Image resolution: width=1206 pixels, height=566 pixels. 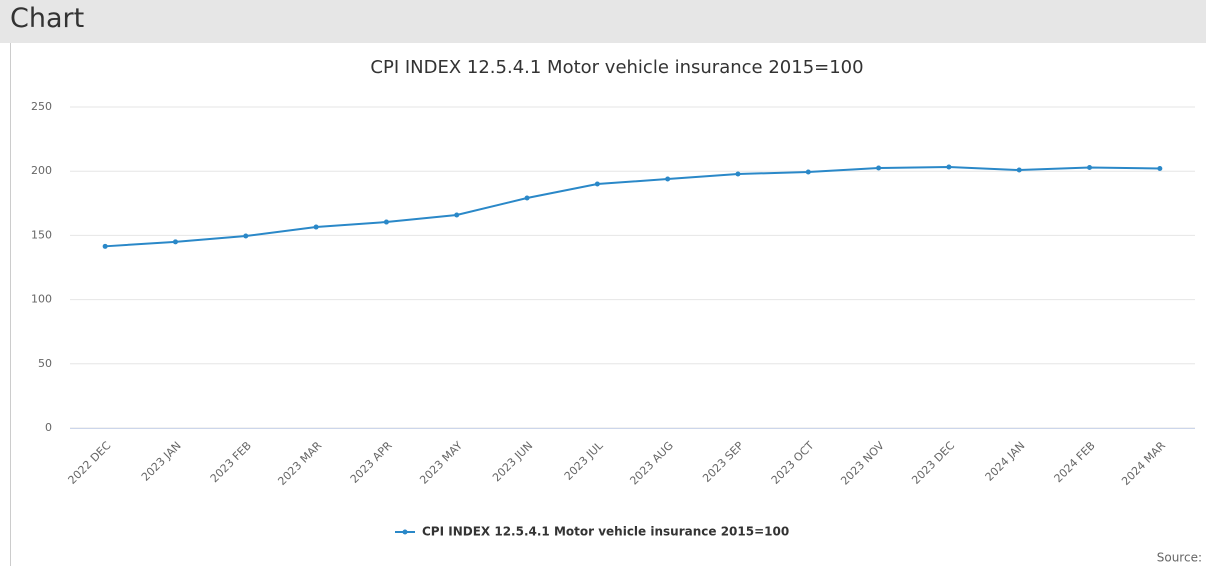 I want to click on y-tick-label: 150, so click(x=41, y=234).